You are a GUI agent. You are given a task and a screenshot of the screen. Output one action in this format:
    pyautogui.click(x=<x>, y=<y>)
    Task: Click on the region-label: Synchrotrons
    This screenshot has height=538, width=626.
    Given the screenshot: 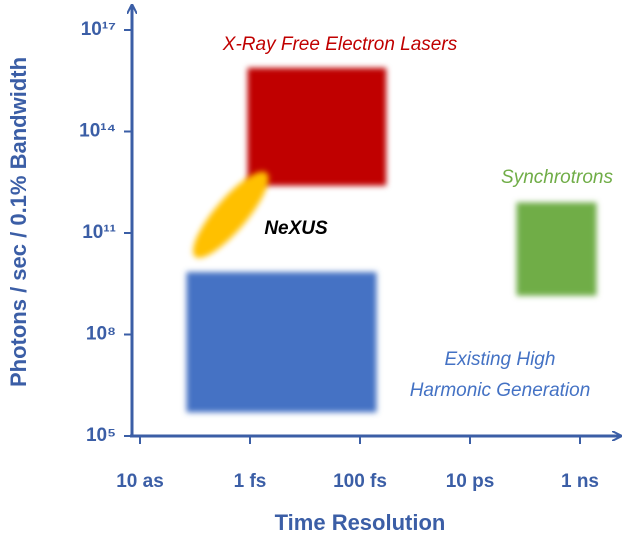 What is the action you would take?
    pyautogui.click(x=557, y=177)
    